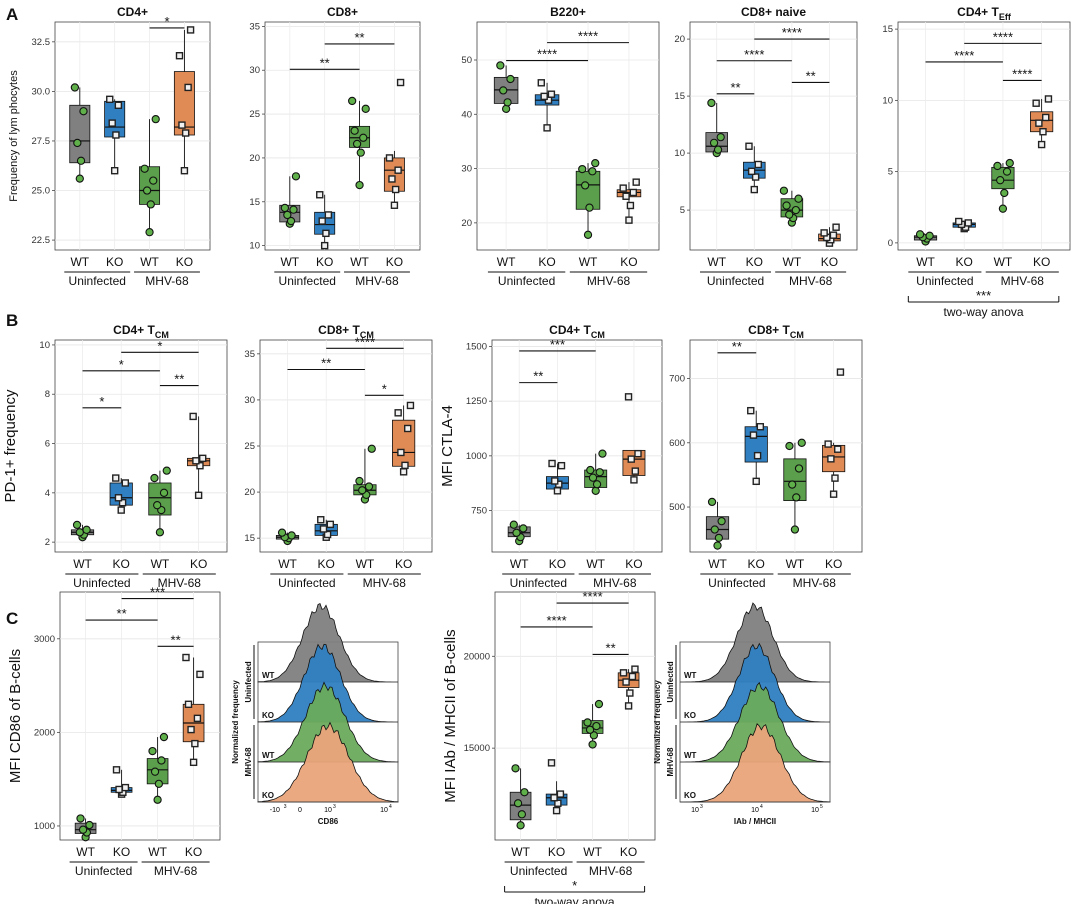  Describe the element at coordinates (44, 732) in the screenshot. I see `tick-label-y: 2000` at that location.